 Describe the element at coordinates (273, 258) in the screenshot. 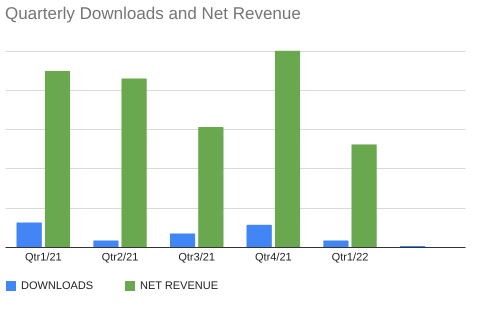

I see `x-tick-label: Qtr4/21` at that location.